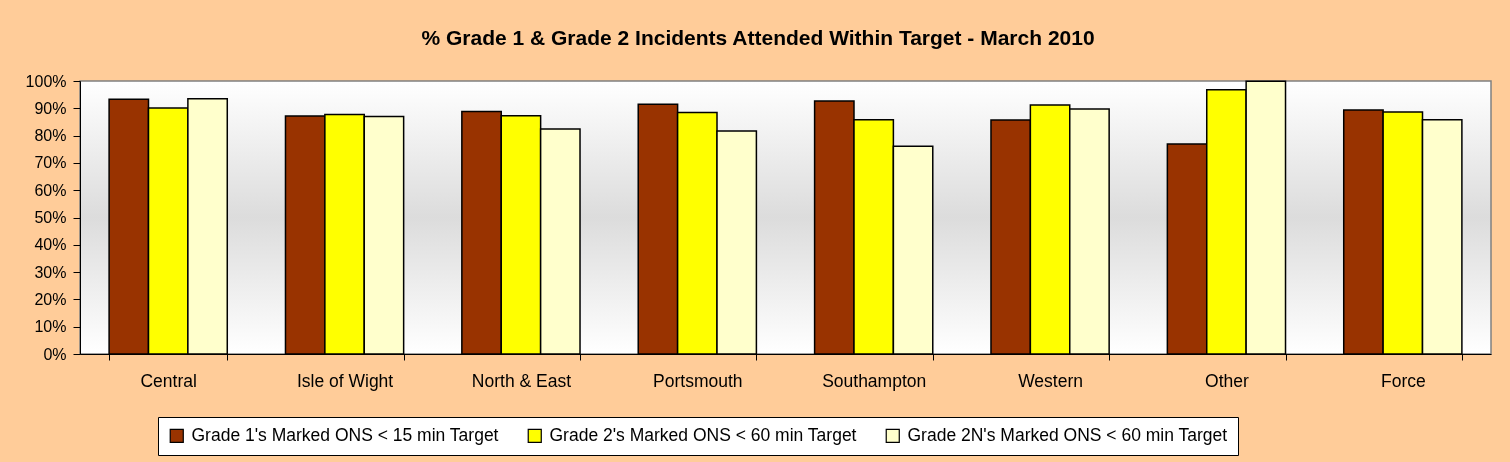  What do you see at coordinates (50, 299) in the screenshot?
I see `y-tick-label: 20%` at bounding box center [50, 299].